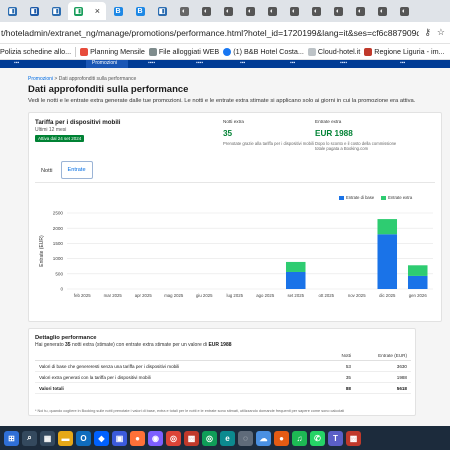  What do you see at coordinates (326, 295) in the screenshot?
I see `x-tick-label: ott 2025` at bounding box center [326, 295].